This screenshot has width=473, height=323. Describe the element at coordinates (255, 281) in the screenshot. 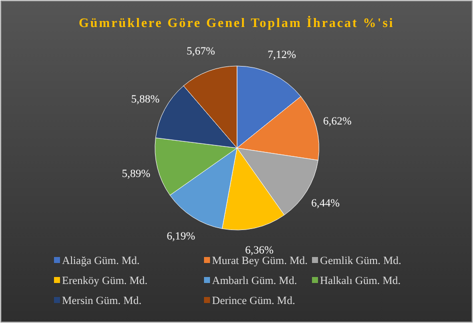

I see `legend-label: Ambarlı Güm. Md.` at that location.